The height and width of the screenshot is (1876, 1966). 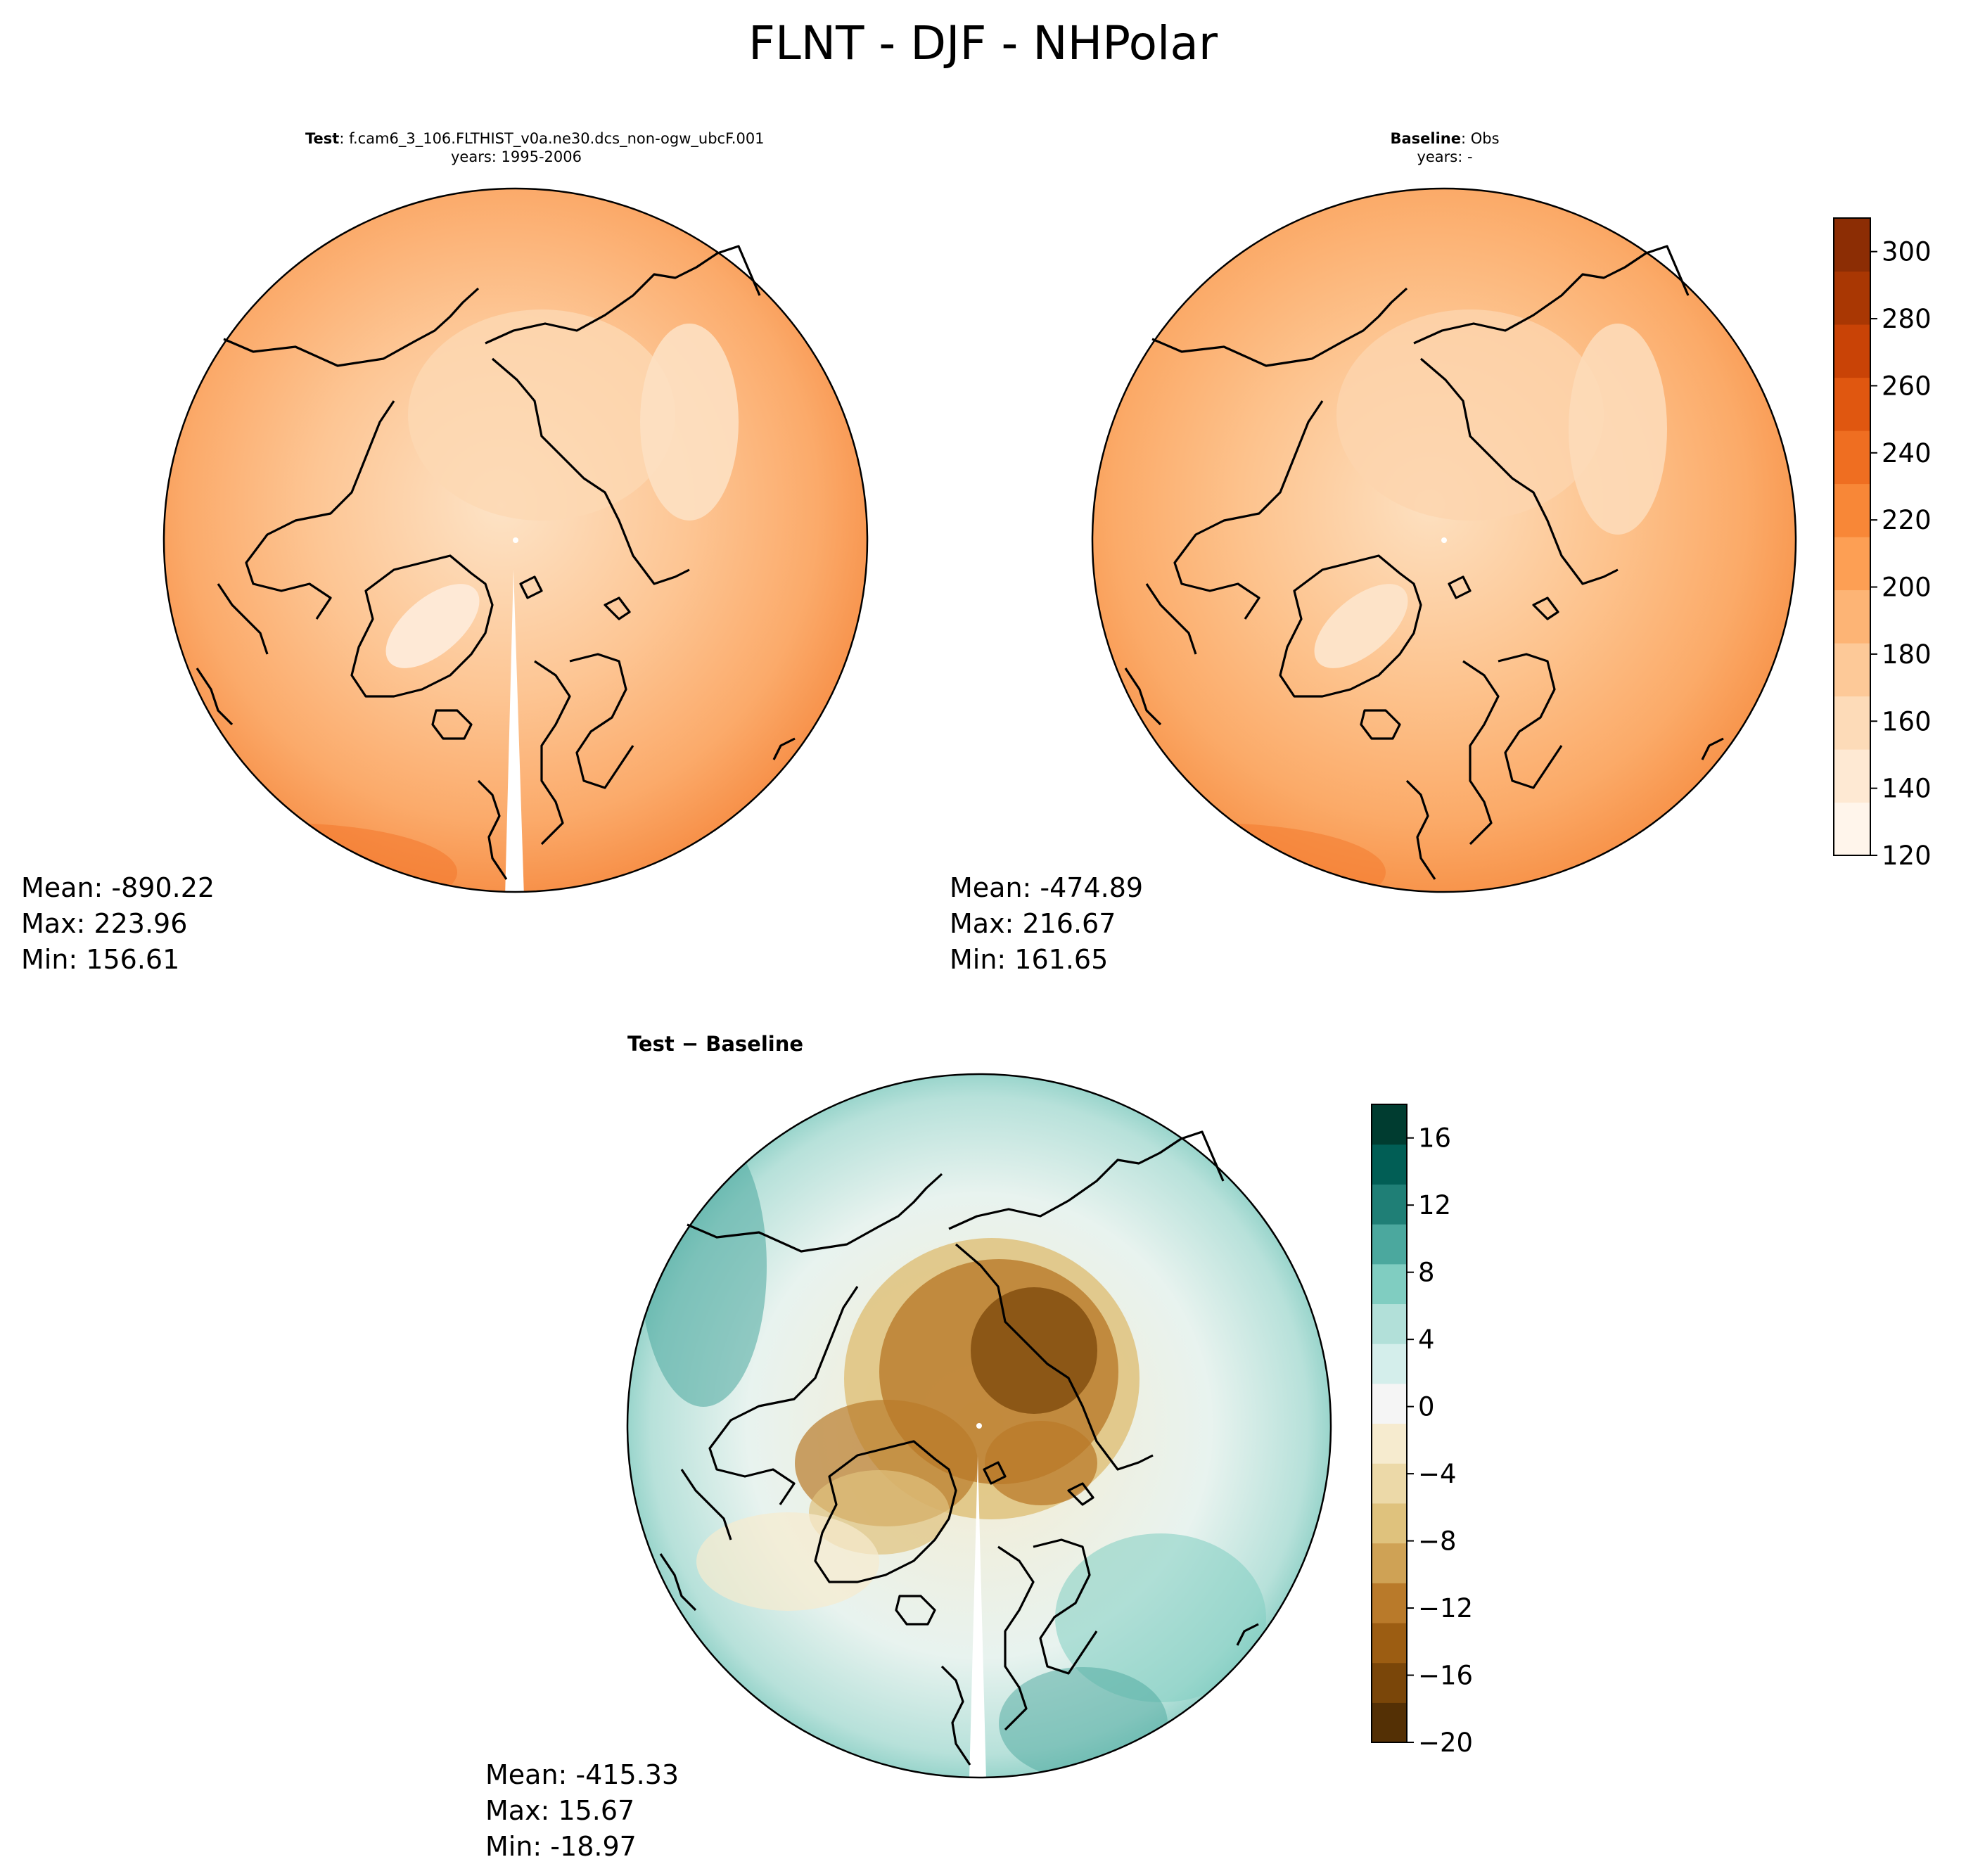 I want to click on main-colorbar-frame, so click(x=1852, y=536).